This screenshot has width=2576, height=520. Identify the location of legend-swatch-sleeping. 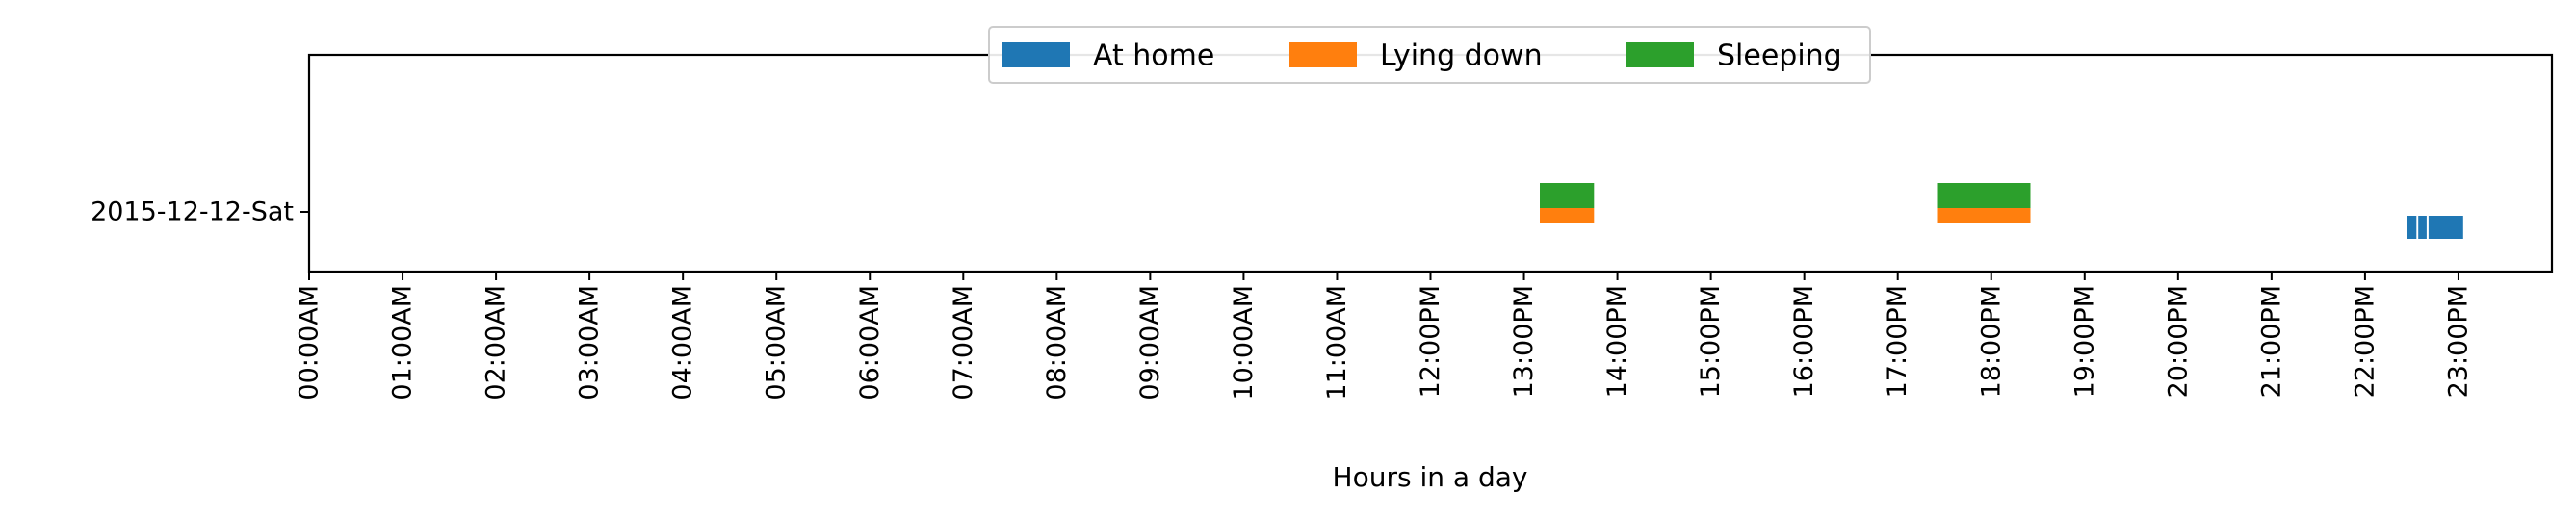
(1660, 55).